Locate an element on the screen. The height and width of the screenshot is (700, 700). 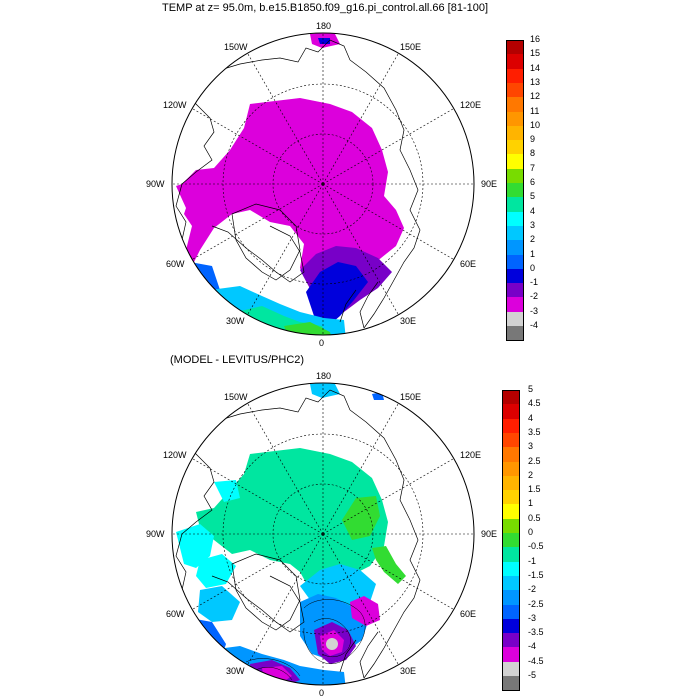
colorbar-label: 1.5 is located at coordinates (534, 489).